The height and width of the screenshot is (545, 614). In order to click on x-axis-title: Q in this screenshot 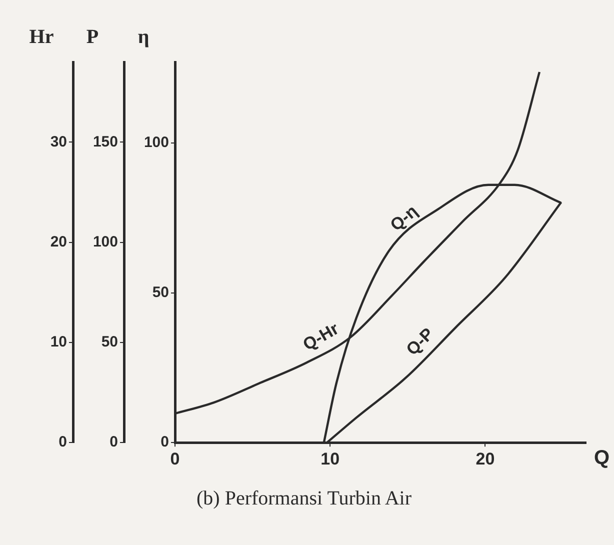, I will do `click(602, 458)`.